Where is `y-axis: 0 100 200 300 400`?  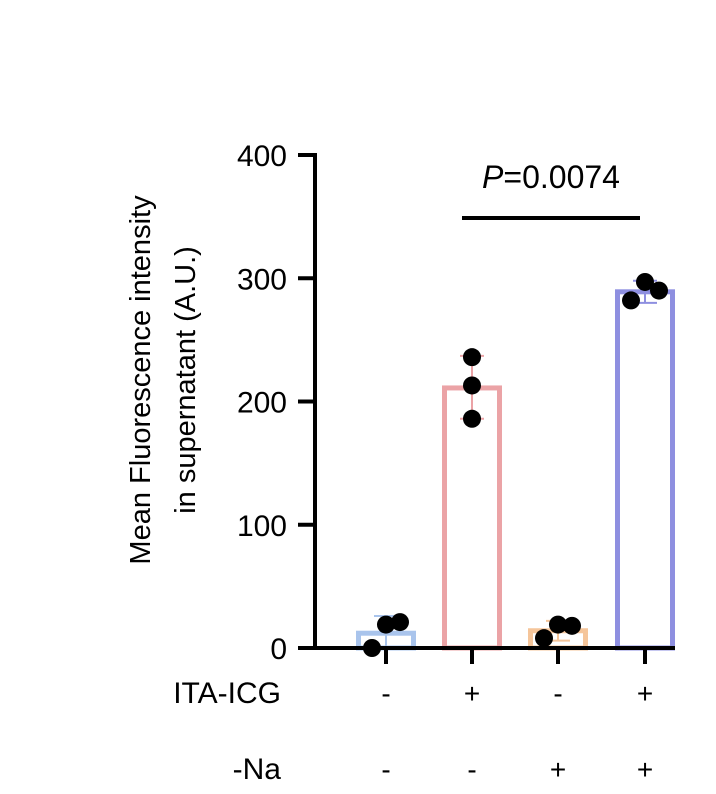 y-axis: 0 100 200 300 400 is located at coordinates (277, 403).